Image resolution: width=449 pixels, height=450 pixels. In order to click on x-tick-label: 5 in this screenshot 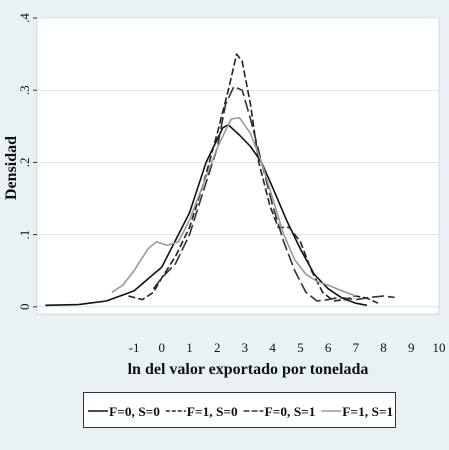, I will do `click(300, 347)`.